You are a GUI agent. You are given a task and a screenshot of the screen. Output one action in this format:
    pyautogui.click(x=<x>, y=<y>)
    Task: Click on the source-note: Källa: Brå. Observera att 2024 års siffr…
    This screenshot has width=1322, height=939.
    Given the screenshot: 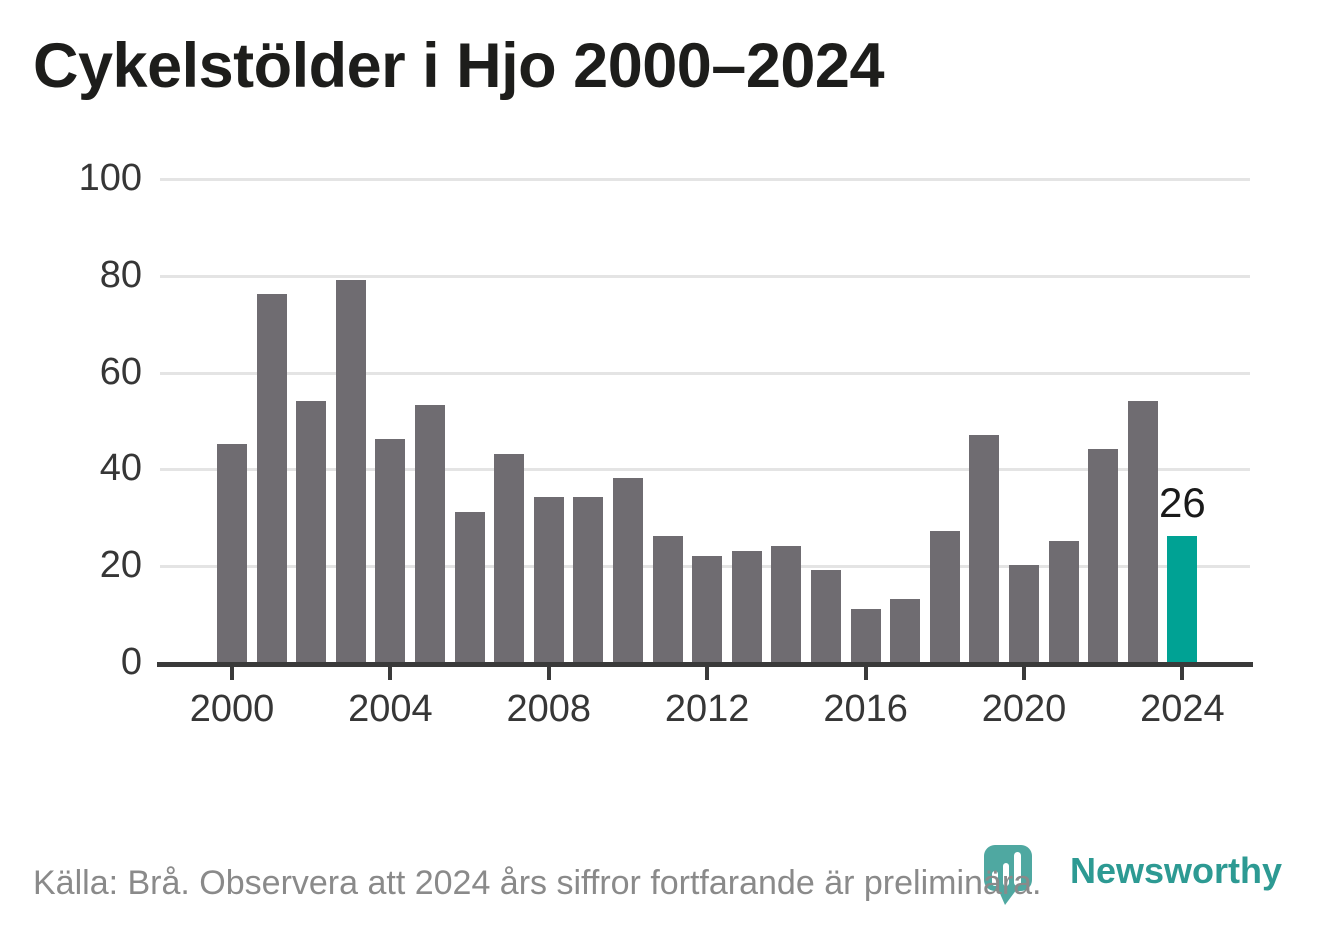 What is the action you would take?
    pyautogui.click(x=537, y=883)
    